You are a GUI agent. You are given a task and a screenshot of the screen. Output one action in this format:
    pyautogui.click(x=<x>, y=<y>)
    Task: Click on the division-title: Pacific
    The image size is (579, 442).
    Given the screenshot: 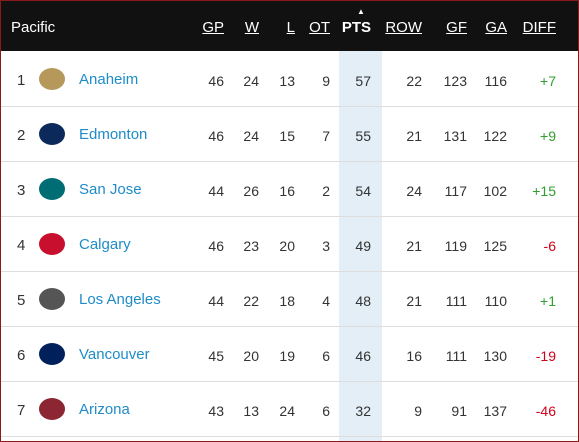 What is the action you would take?
    pyautogui.click(x=33, y=27)
    